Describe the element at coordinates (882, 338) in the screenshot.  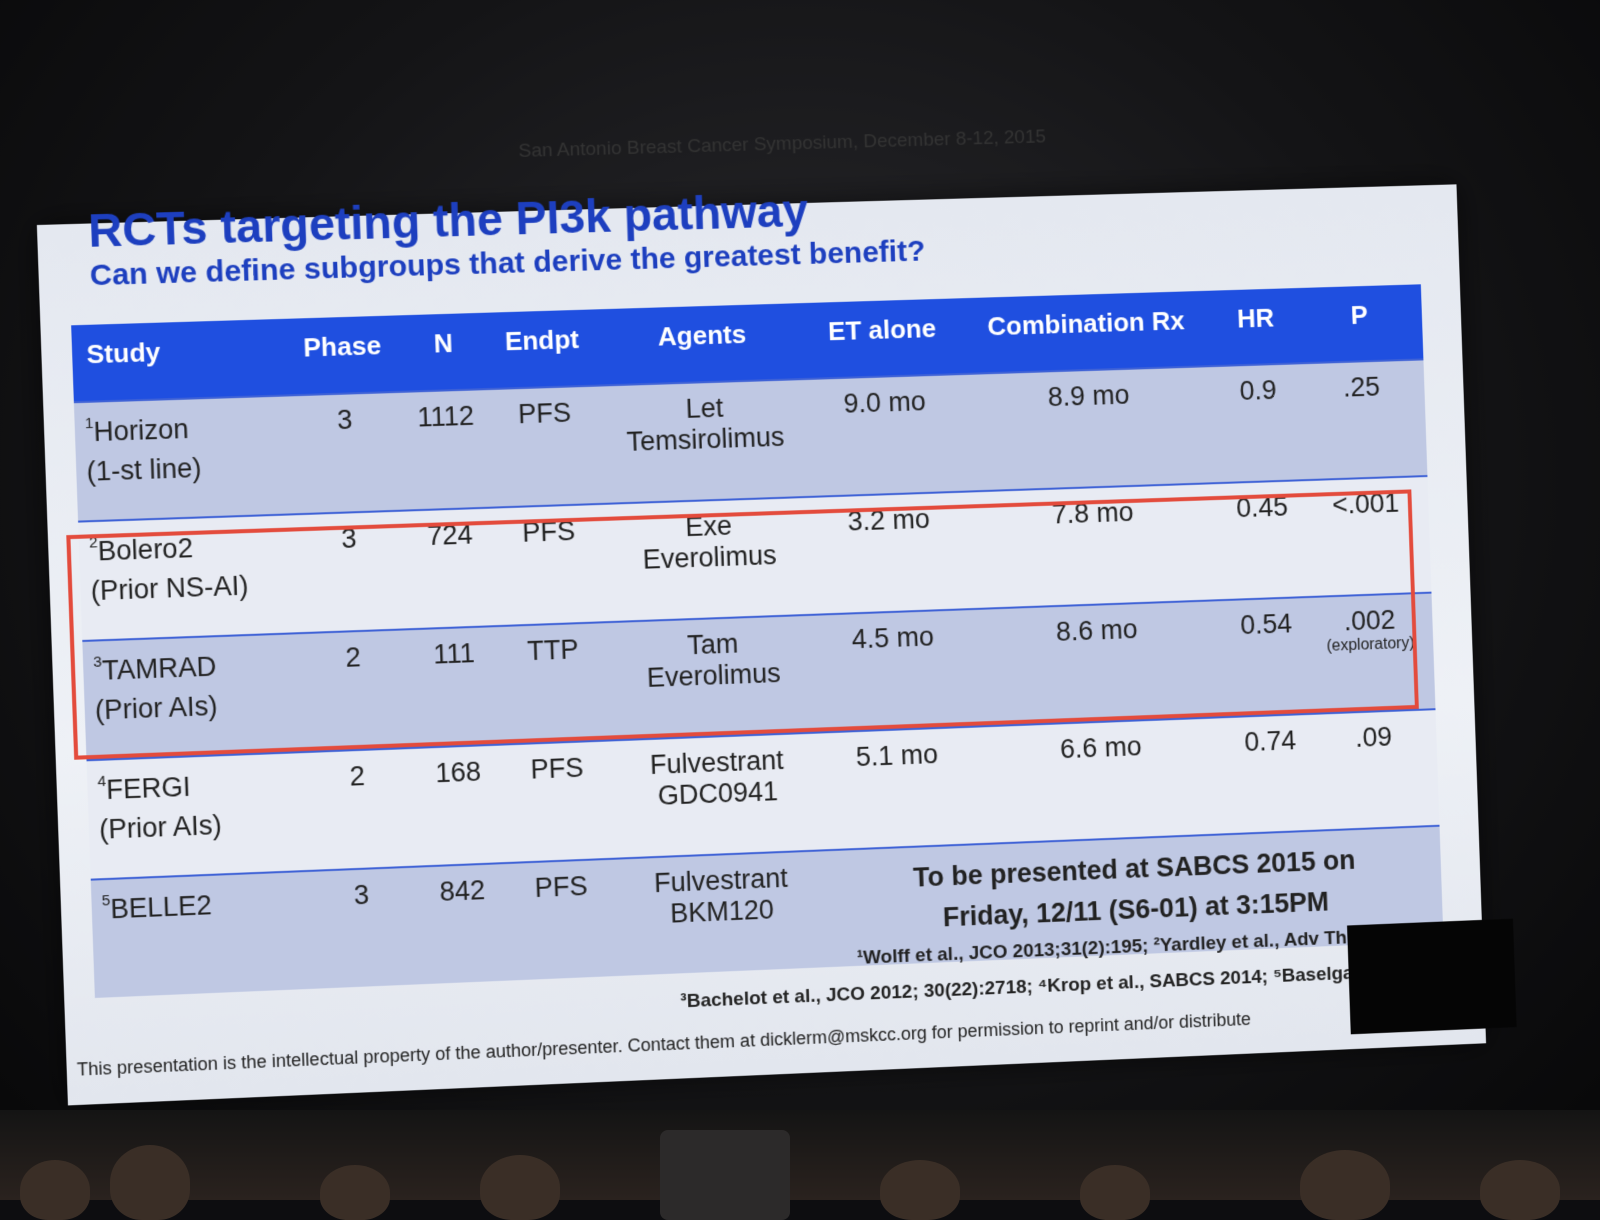
I see `col-et-alone: ET alone` at that location.